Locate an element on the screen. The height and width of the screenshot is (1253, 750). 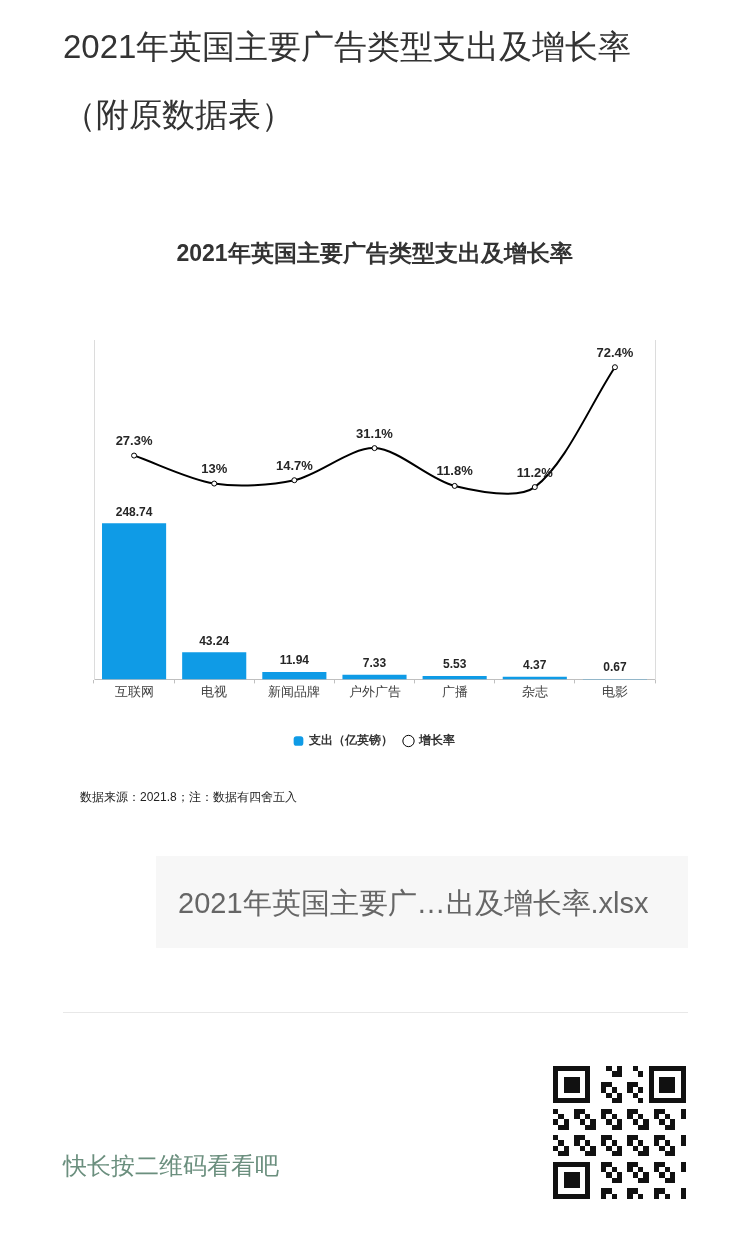
text: 快长按二维码看看吧 is located at coordinates (171, 1166).